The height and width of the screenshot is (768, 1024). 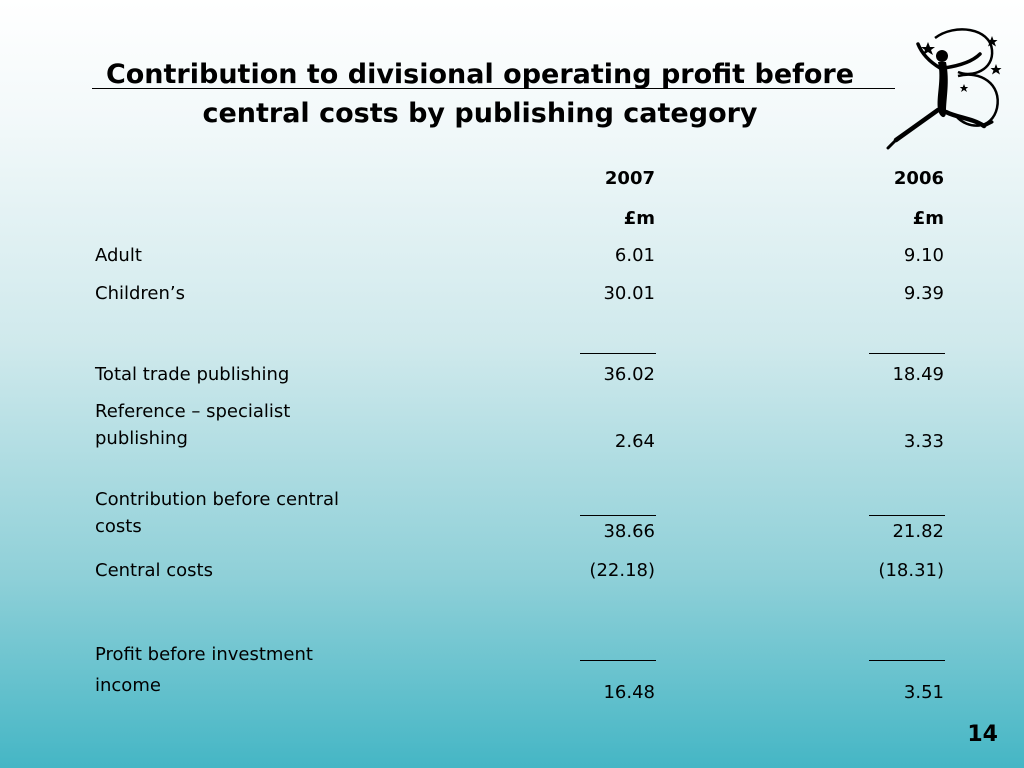 I want to click on page-number: 14, so click(x=982, y=734).